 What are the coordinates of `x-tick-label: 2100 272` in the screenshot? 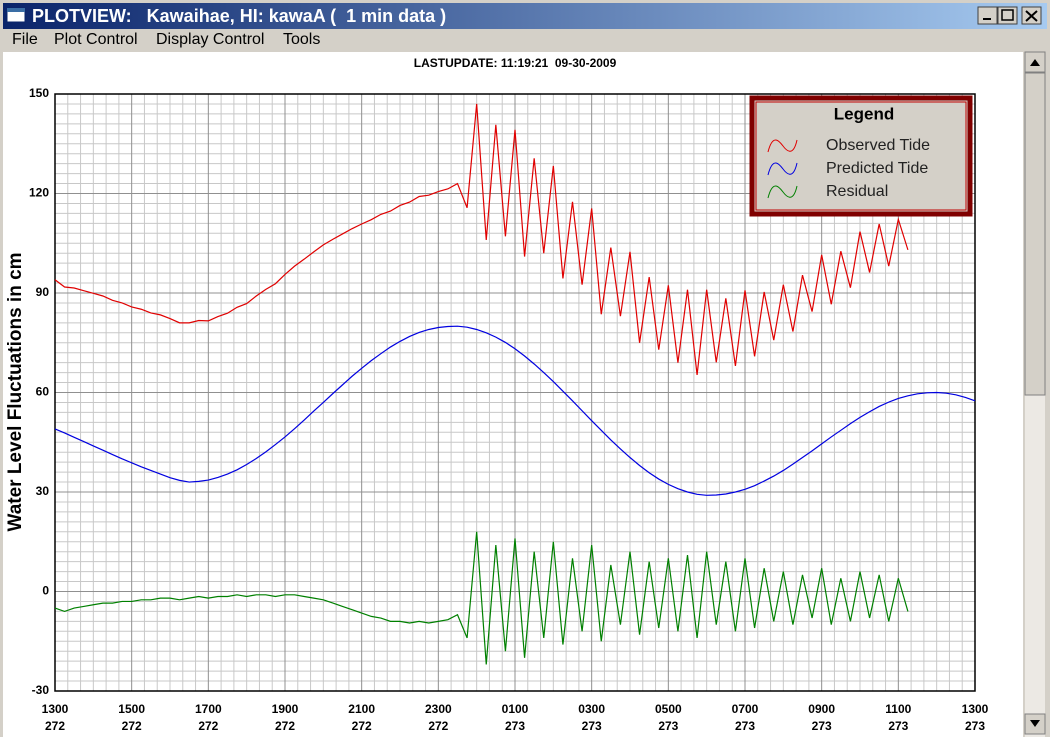 It's located at (361, 717).